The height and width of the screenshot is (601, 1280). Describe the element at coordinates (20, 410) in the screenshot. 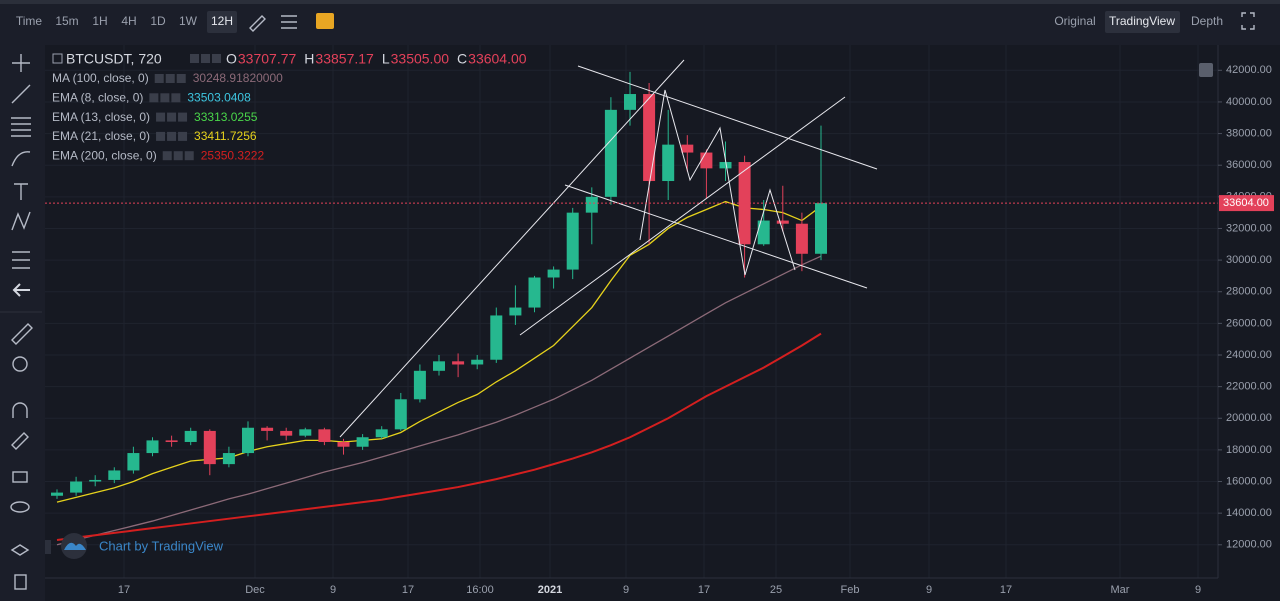

I see `magnet-tool` at that location.